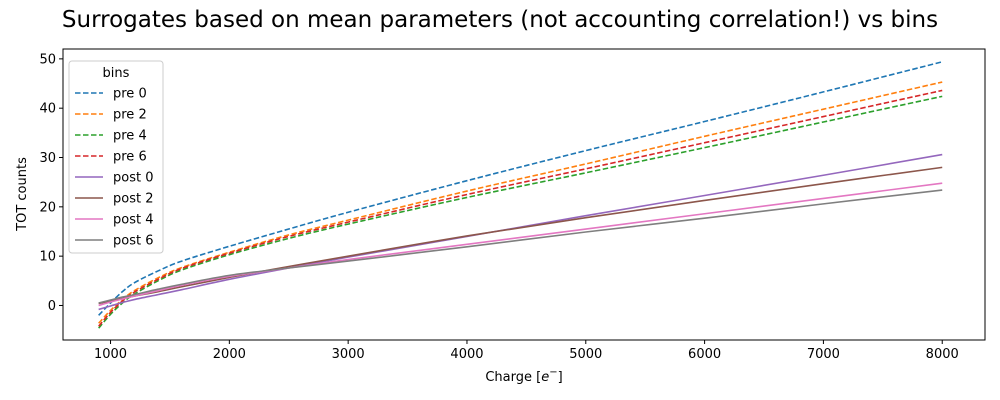  What do you see at coordinates (47, 59) in the screenshot?
I see `y-tick-label: 50` at bounding box center [47, 59].